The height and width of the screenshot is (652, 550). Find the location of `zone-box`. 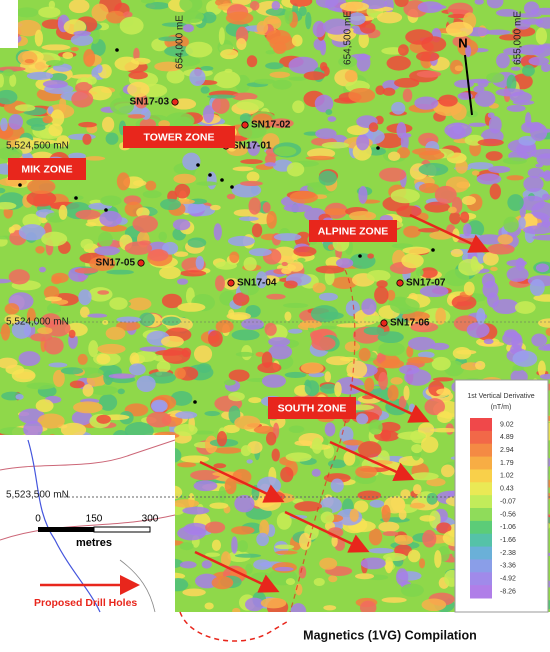

zone-box is located at coordinates (179, 137).